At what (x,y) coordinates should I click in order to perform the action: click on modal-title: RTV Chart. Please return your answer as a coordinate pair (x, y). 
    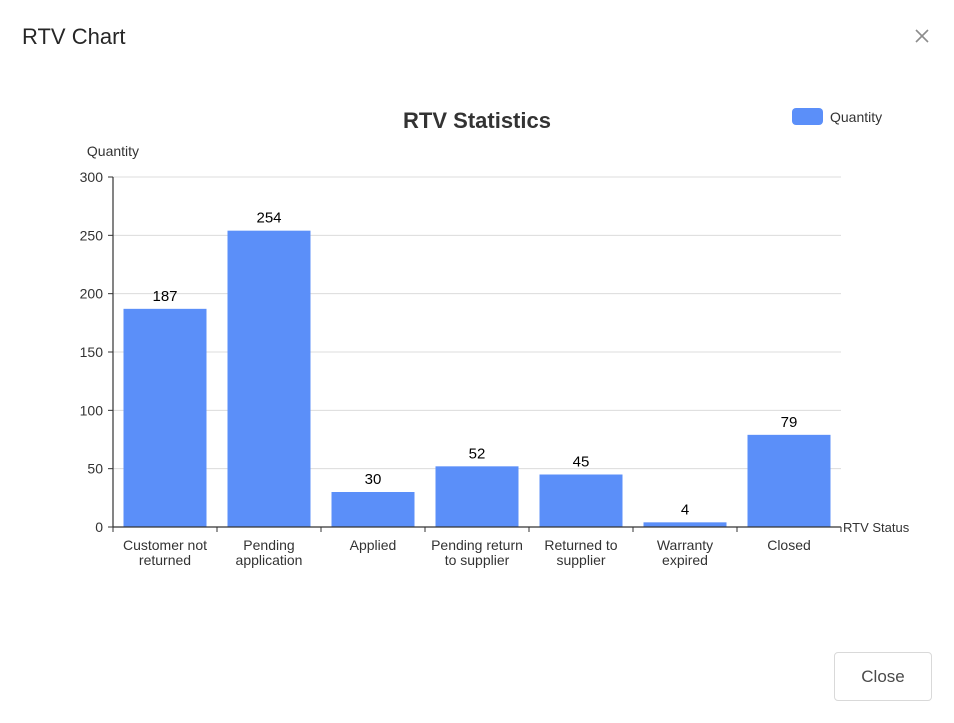
    Looking at the image, I should click on (74, 36).